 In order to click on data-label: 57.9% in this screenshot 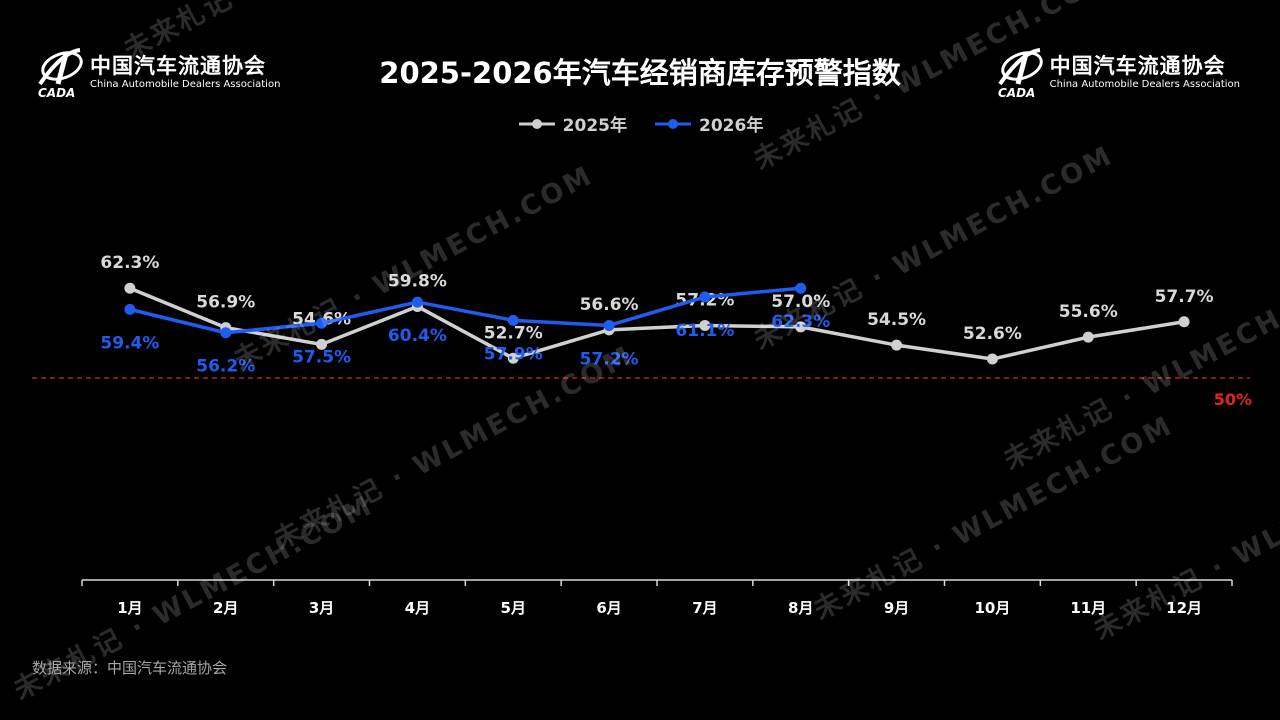, I will do `click(513, 354)`.